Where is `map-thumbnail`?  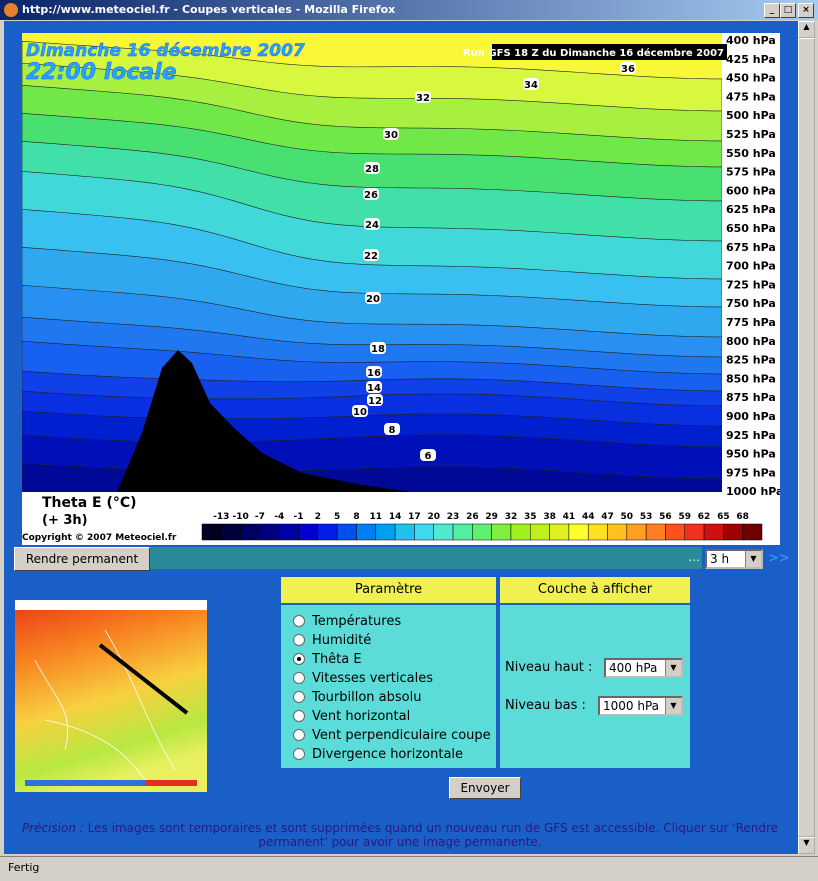
map-thumbnail is located at coordinates (111, 696).